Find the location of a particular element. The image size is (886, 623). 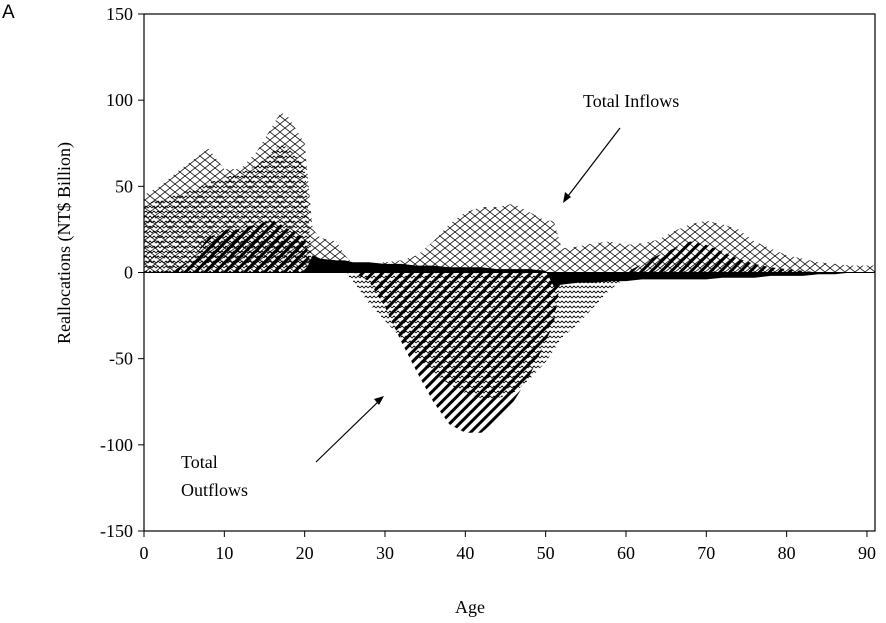

x-tick-label: 70 is located at coordinates (706, 553).